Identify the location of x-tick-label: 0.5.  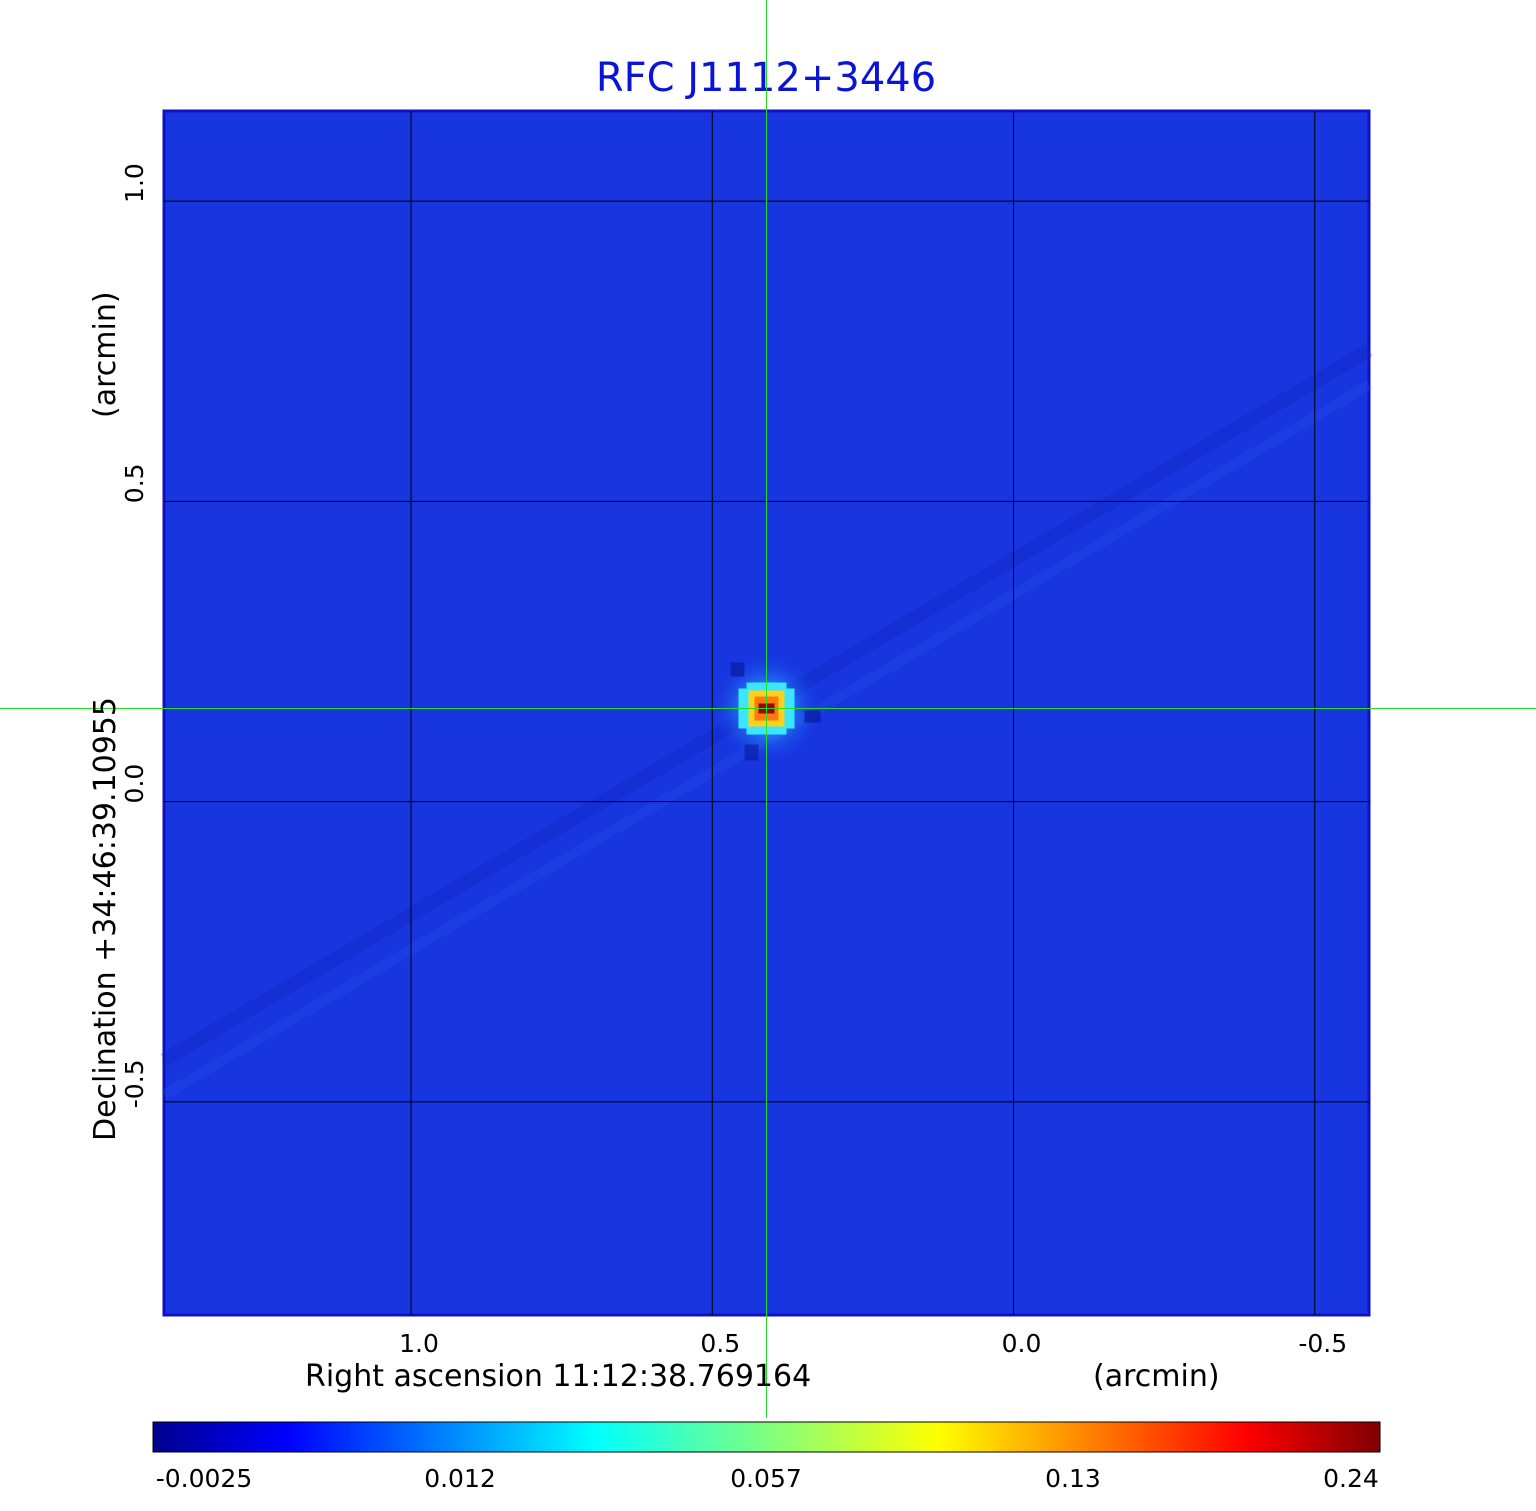
(720, 1343).